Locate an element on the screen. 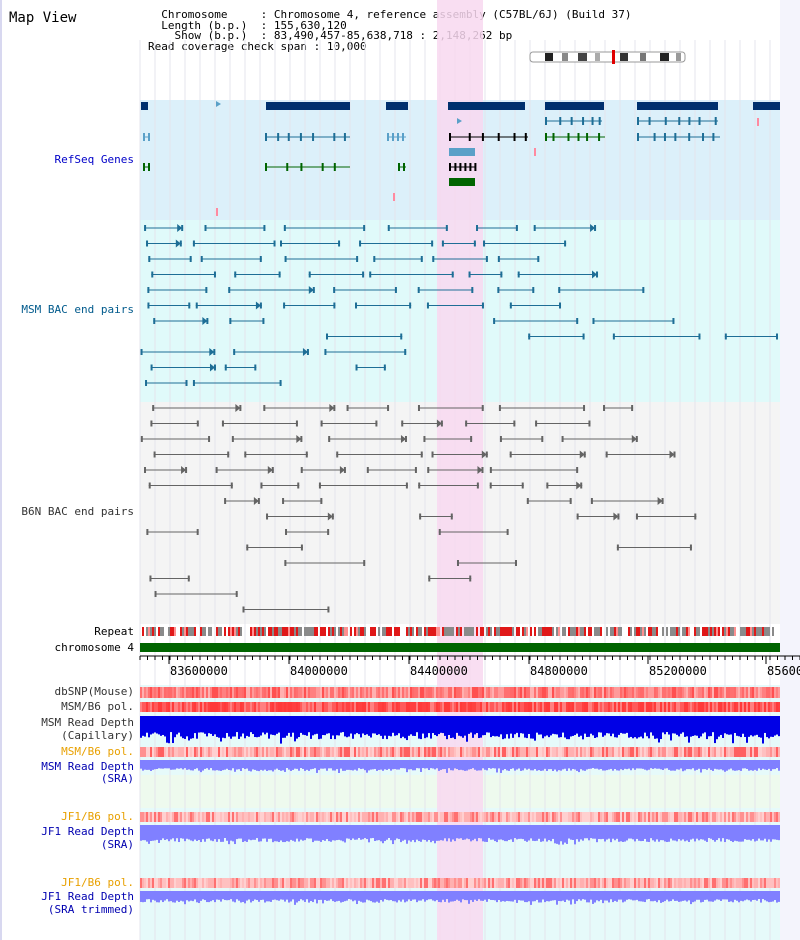 The height and width of the screenshot is (940, 800). track-label-msm-depth-sra-1: MSM Read Depth is located at coordinates (87, 766).